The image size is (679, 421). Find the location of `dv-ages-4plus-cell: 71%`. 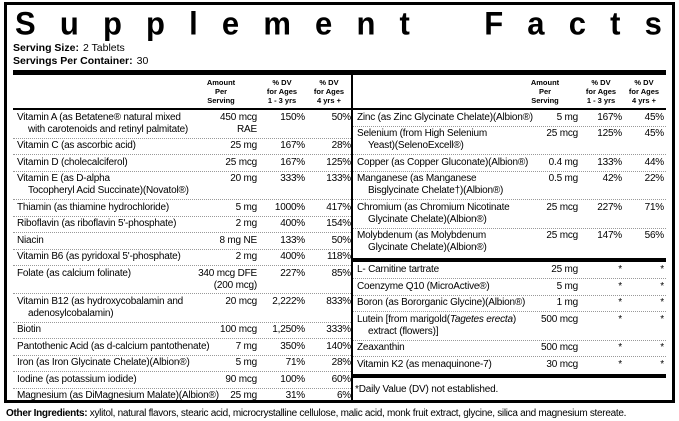

dv-ages-4plus-cell: 71% is located at coordinates (654, 207).